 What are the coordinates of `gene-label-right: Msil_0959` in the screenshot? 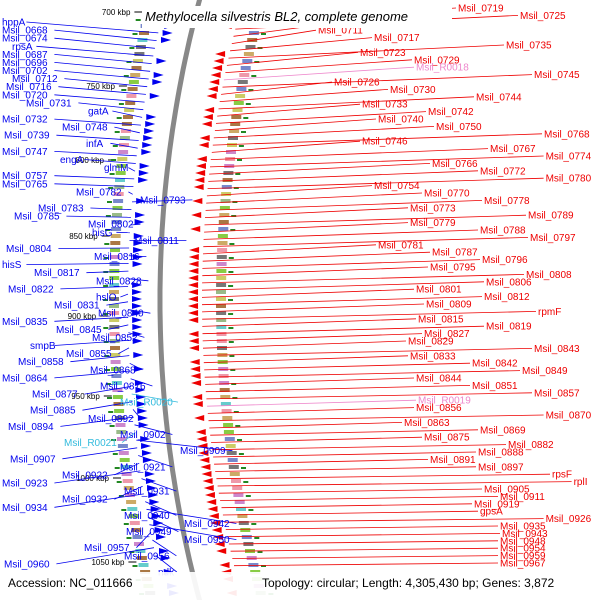 It's located at (523, 556).